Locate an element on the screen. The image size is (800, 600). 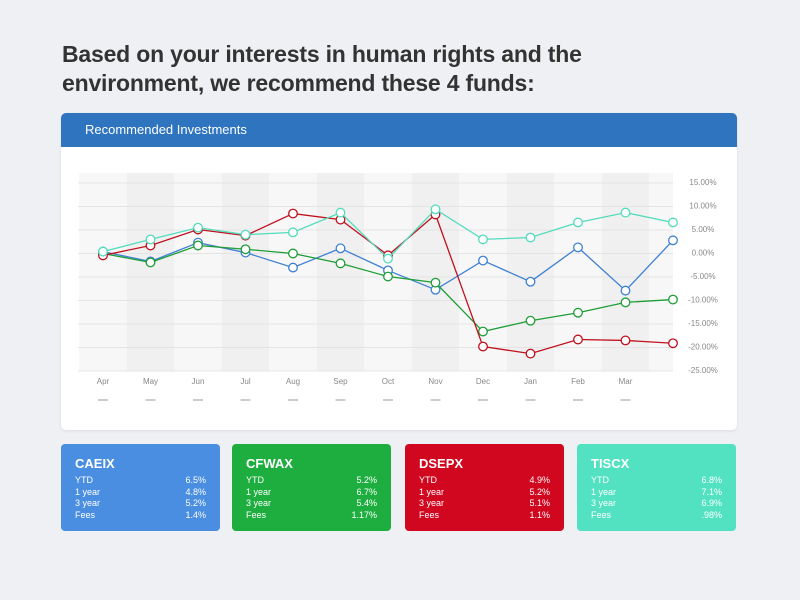
x-tick-label: Jan is located at coordinates (530, 381).